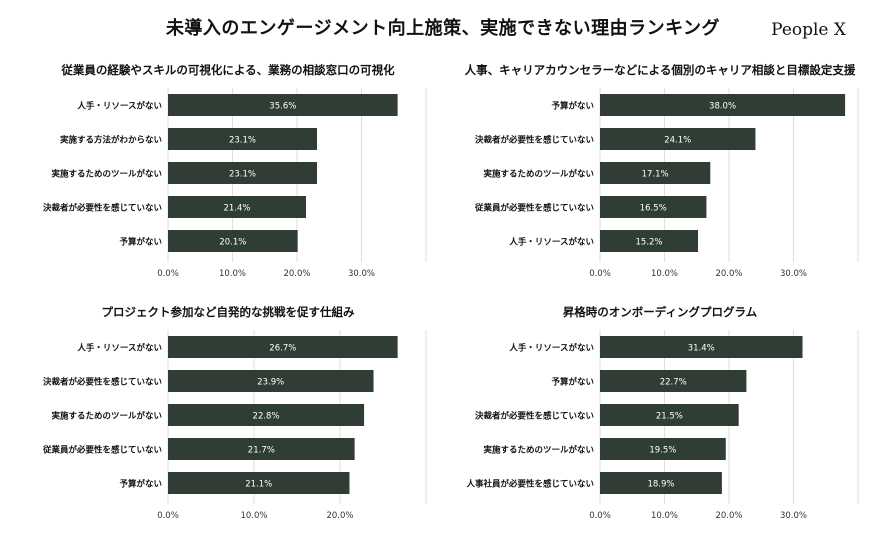 This screenshot has width=886, height=541. I want to click on data-label: 15.2%, so click(649, 243).